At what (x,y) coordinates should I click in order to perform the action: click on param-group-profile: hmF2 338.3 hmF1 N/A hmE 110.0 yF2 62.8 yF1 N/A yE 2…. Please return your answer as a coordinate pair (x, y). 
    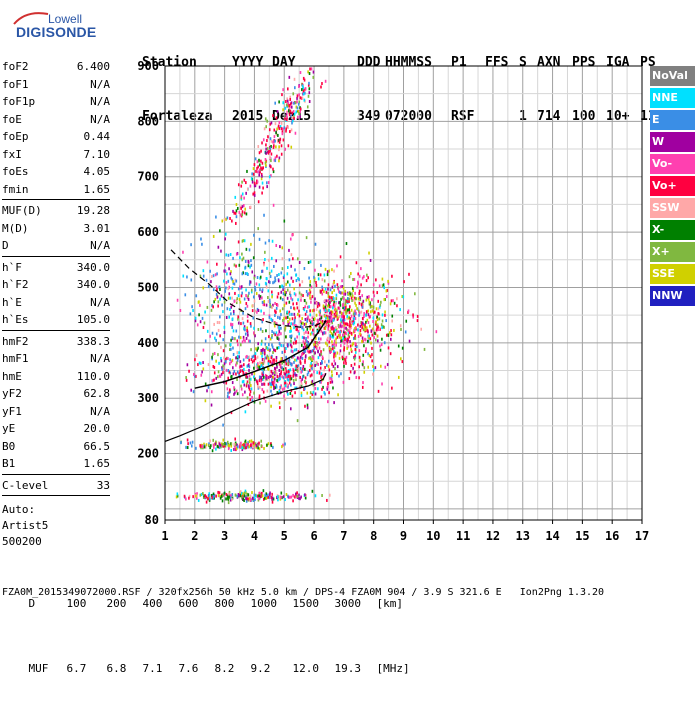
    Looking at the image, I should click on (56, 403).